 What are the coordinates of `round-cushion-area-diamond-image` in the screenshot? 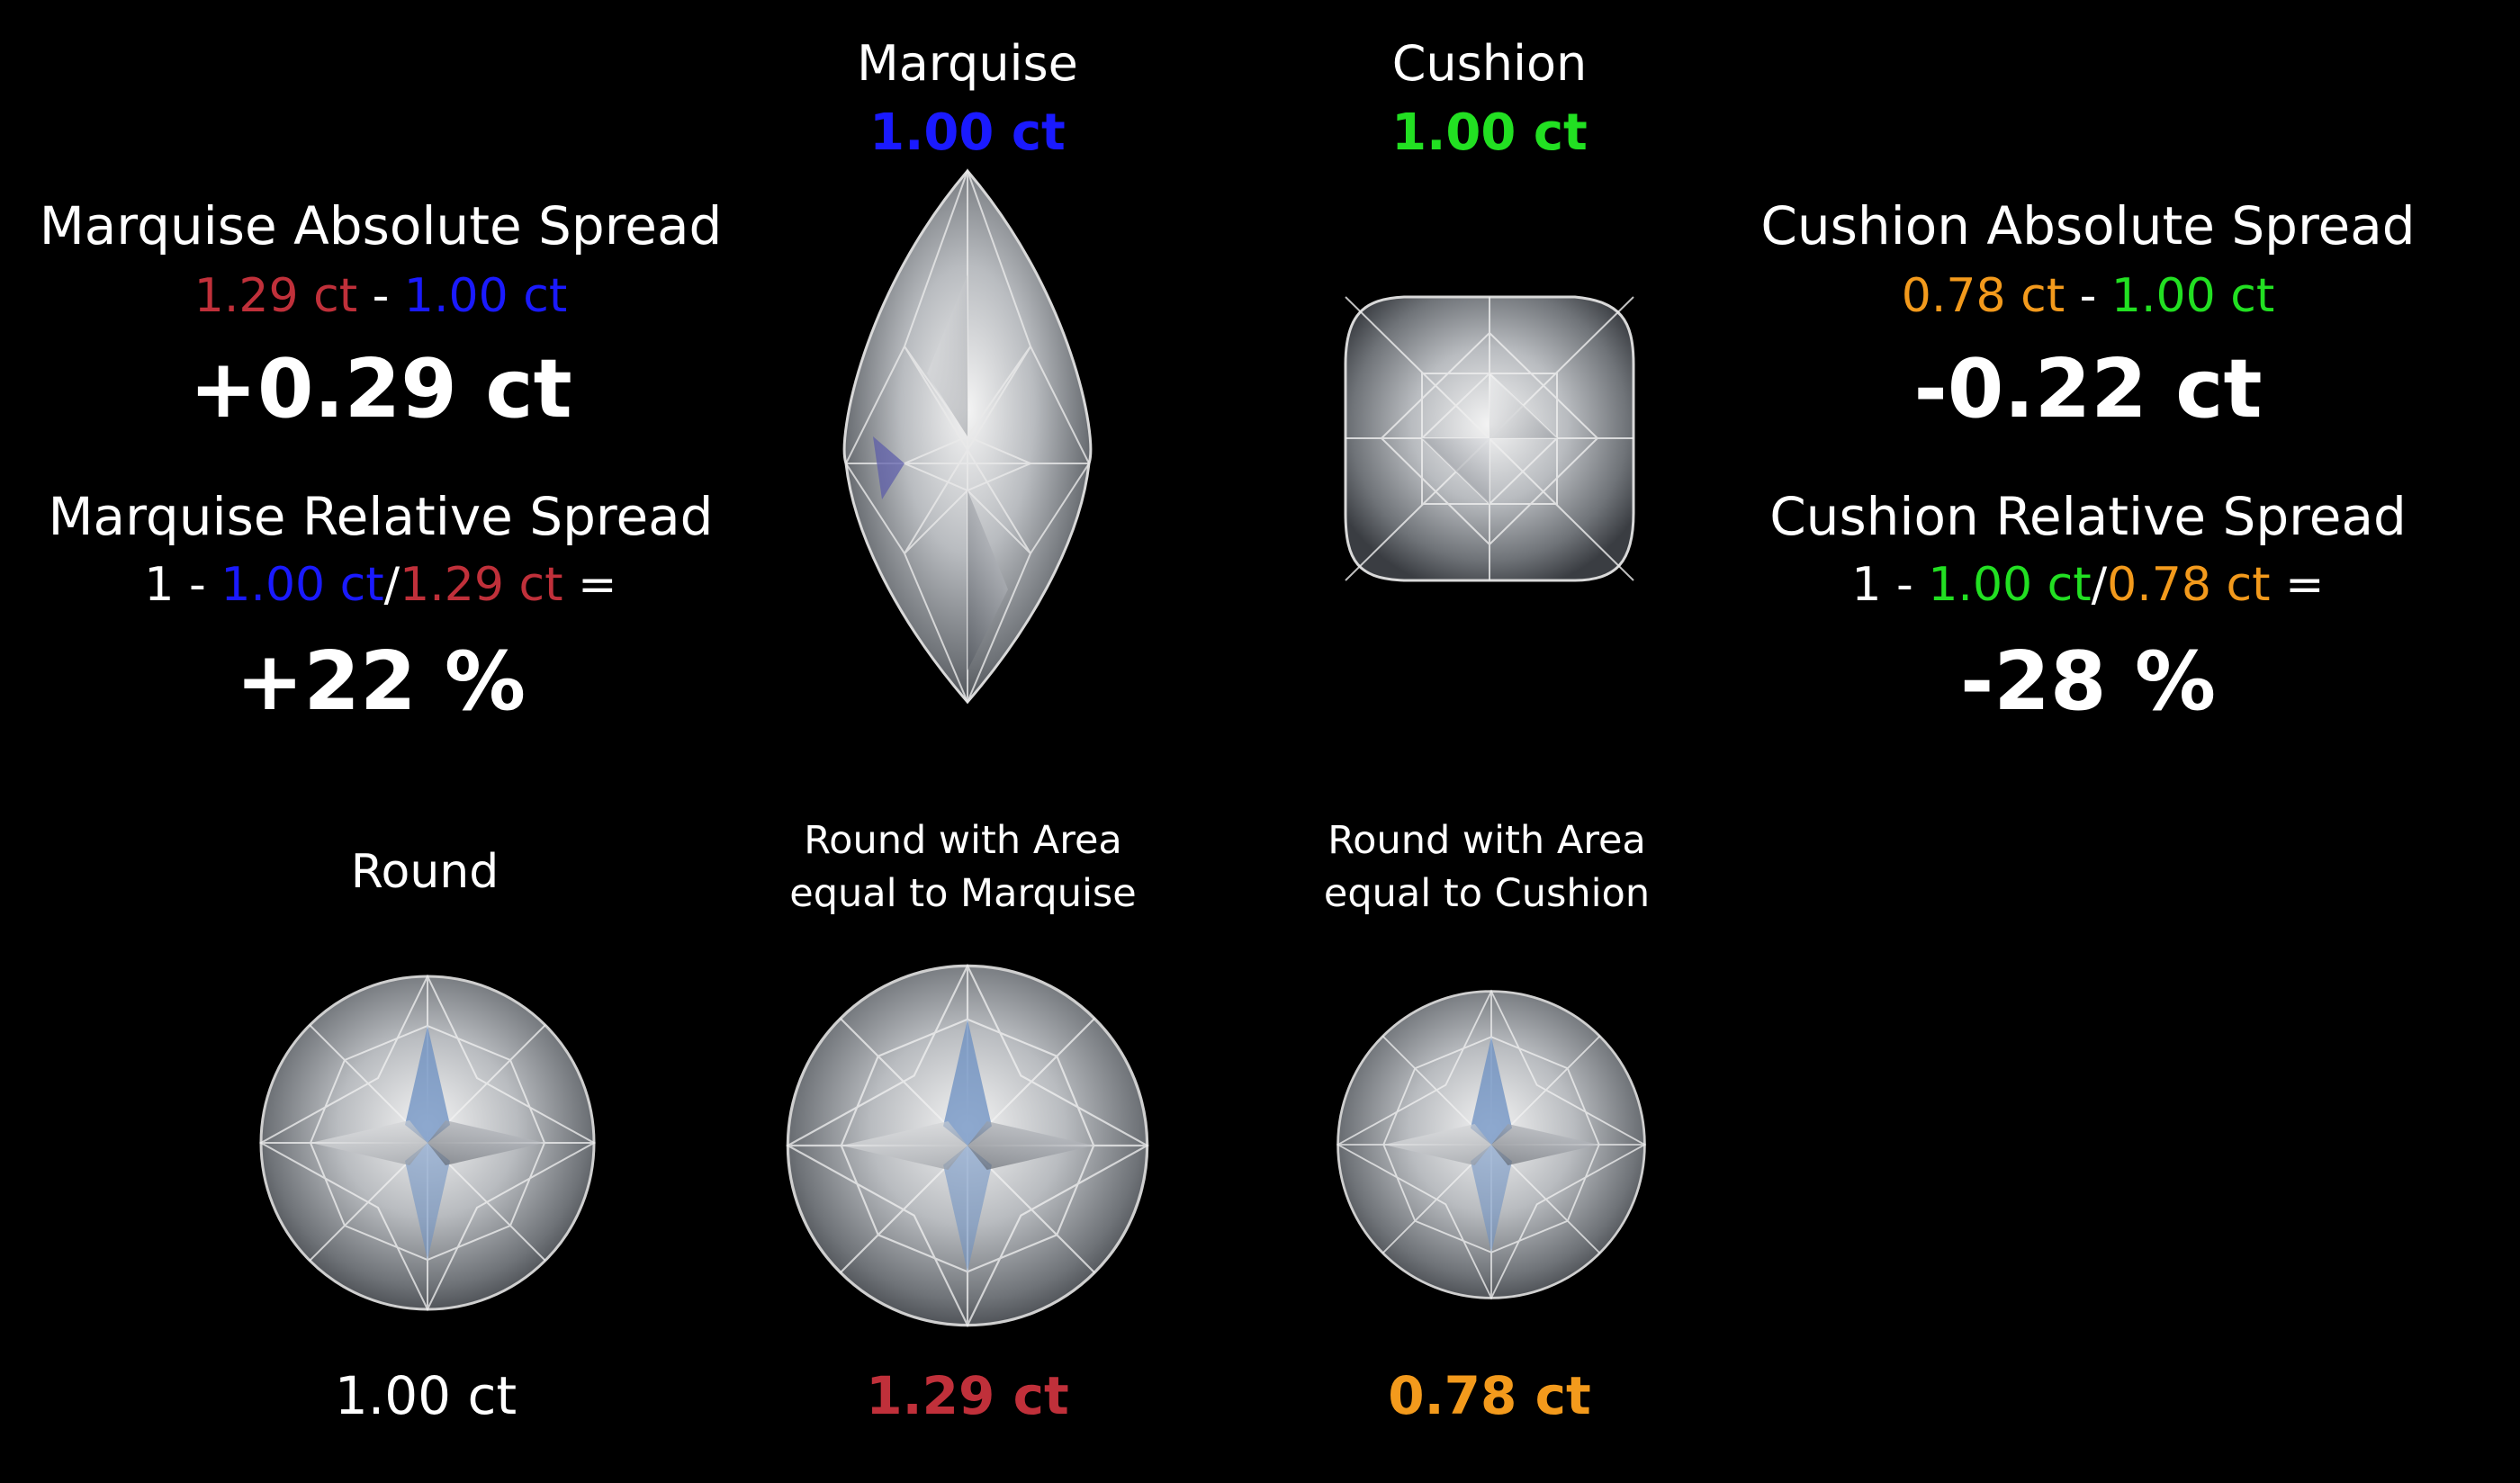 It's located at (1492, 1144).